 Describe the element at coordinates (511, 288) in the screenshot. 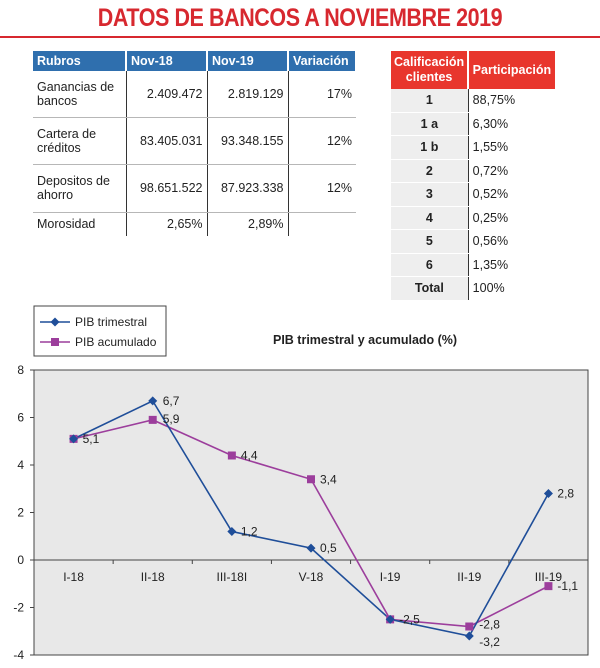

I see `rating-share: 100%` at that location.